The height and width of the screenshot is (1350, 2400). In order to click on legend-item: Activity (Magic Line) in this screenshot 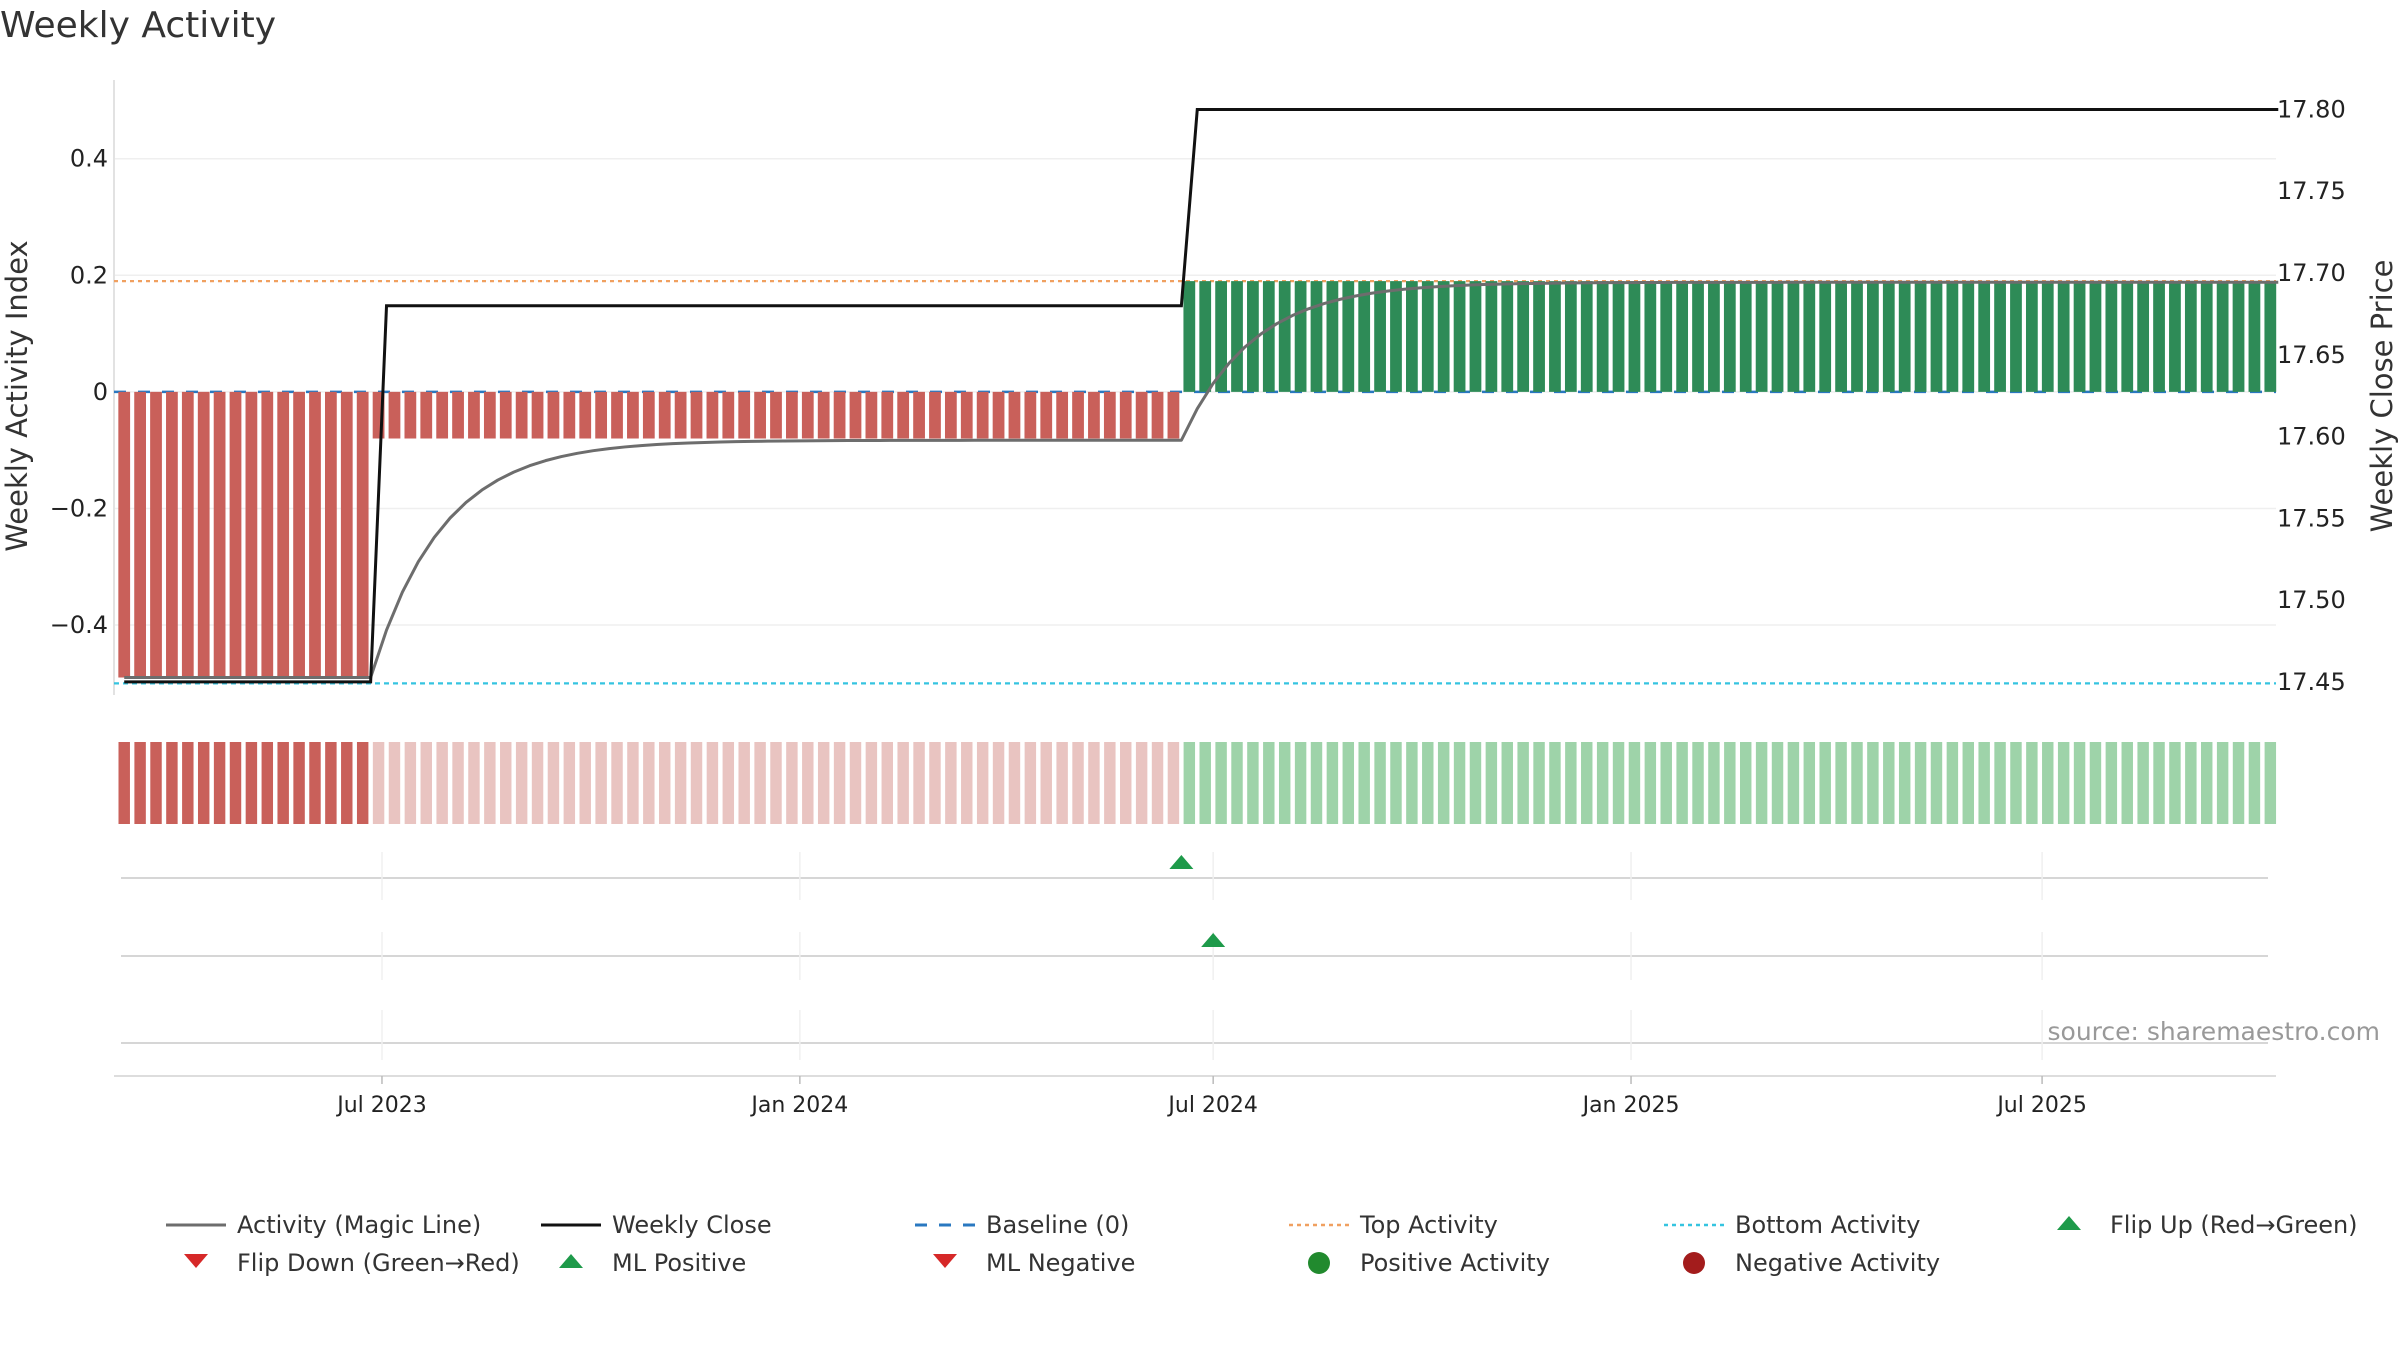, I will do `click(323, 1225)`.